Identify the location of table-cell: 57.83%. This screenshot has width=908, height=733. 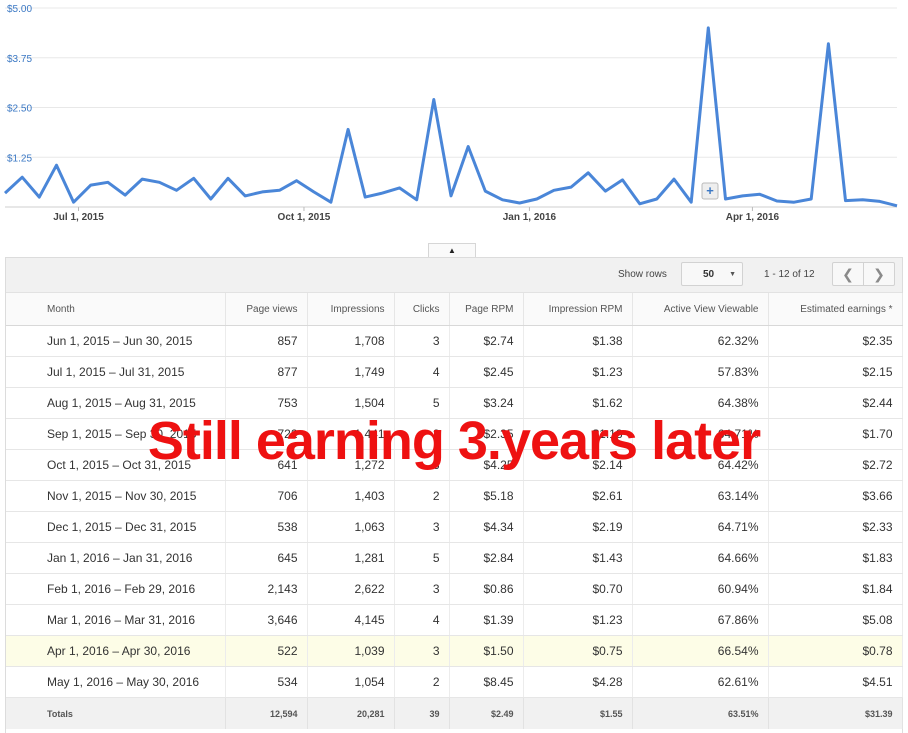
(700, 372).